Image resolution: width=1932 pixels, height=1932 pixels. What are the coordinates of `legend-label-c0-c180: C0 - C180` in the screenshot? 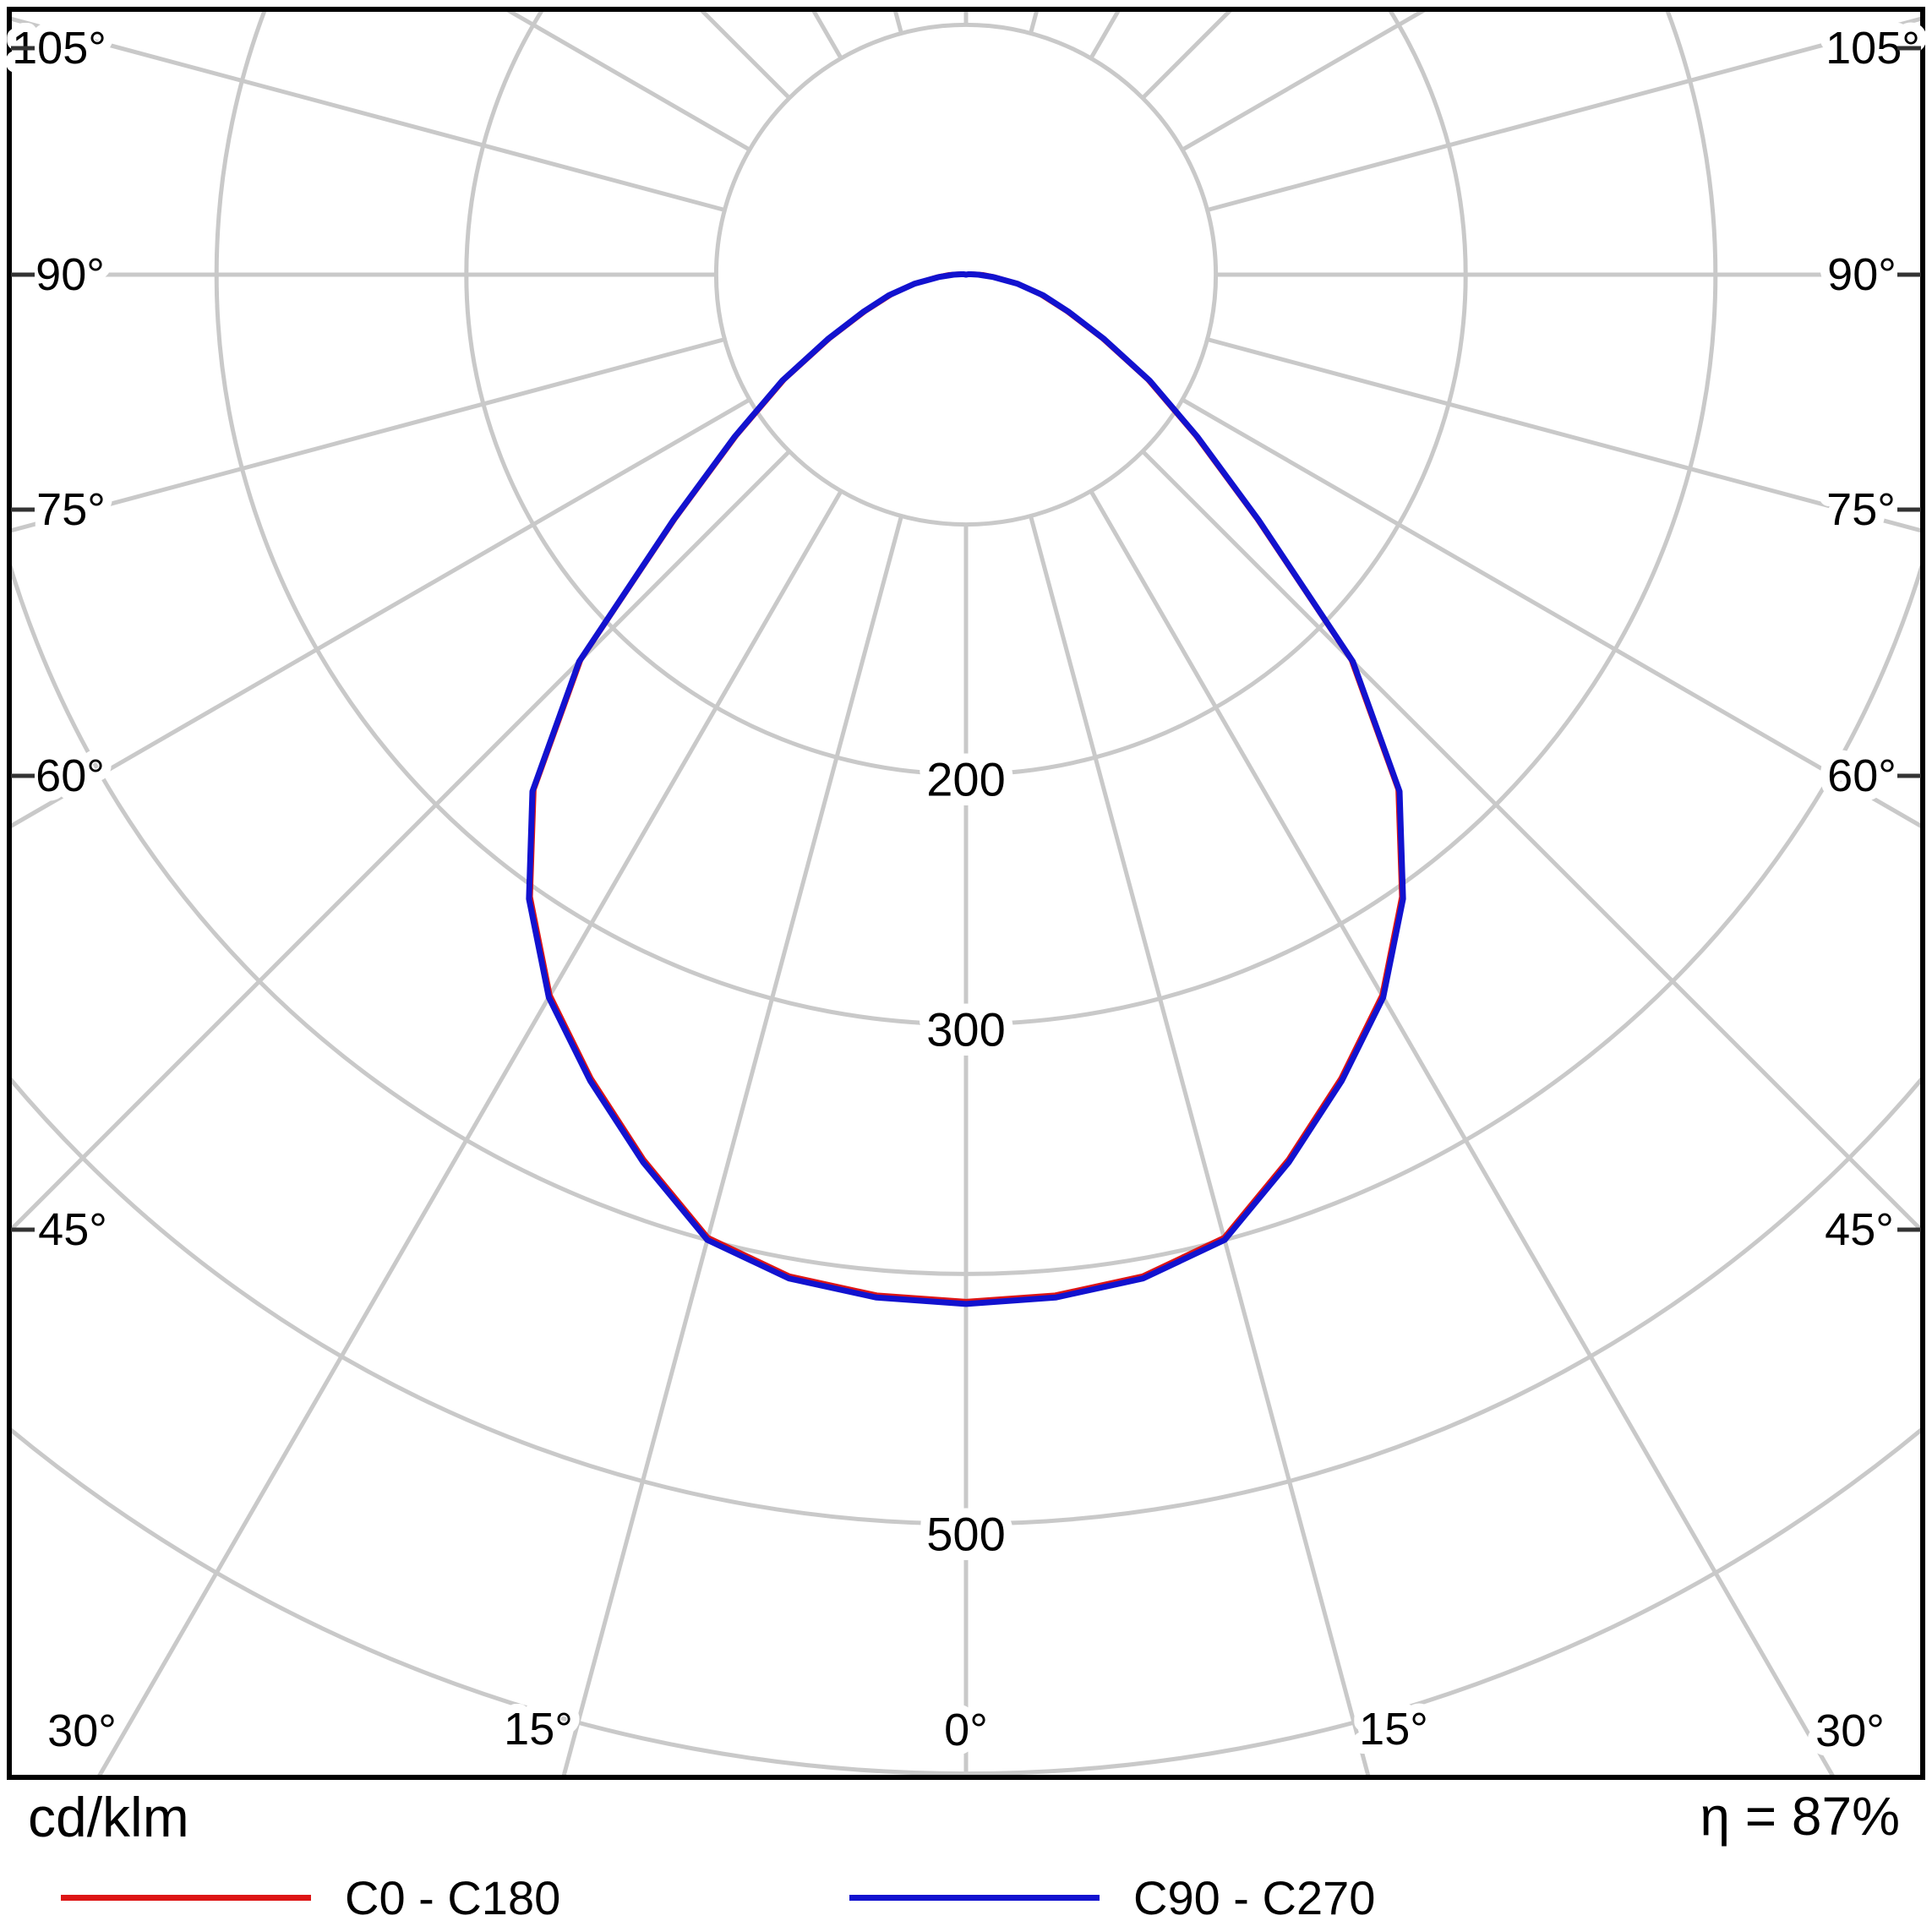 It's located at (453, 1897).